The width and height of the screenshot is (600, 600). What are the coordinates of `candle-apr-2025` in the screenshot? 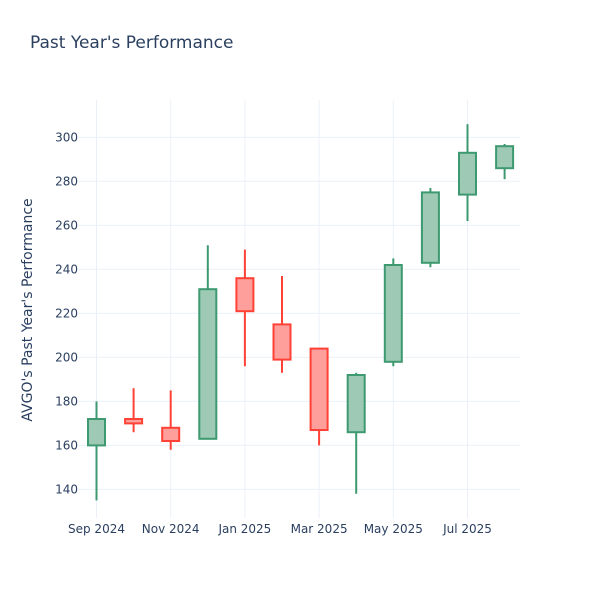 It's located at (356, 433).